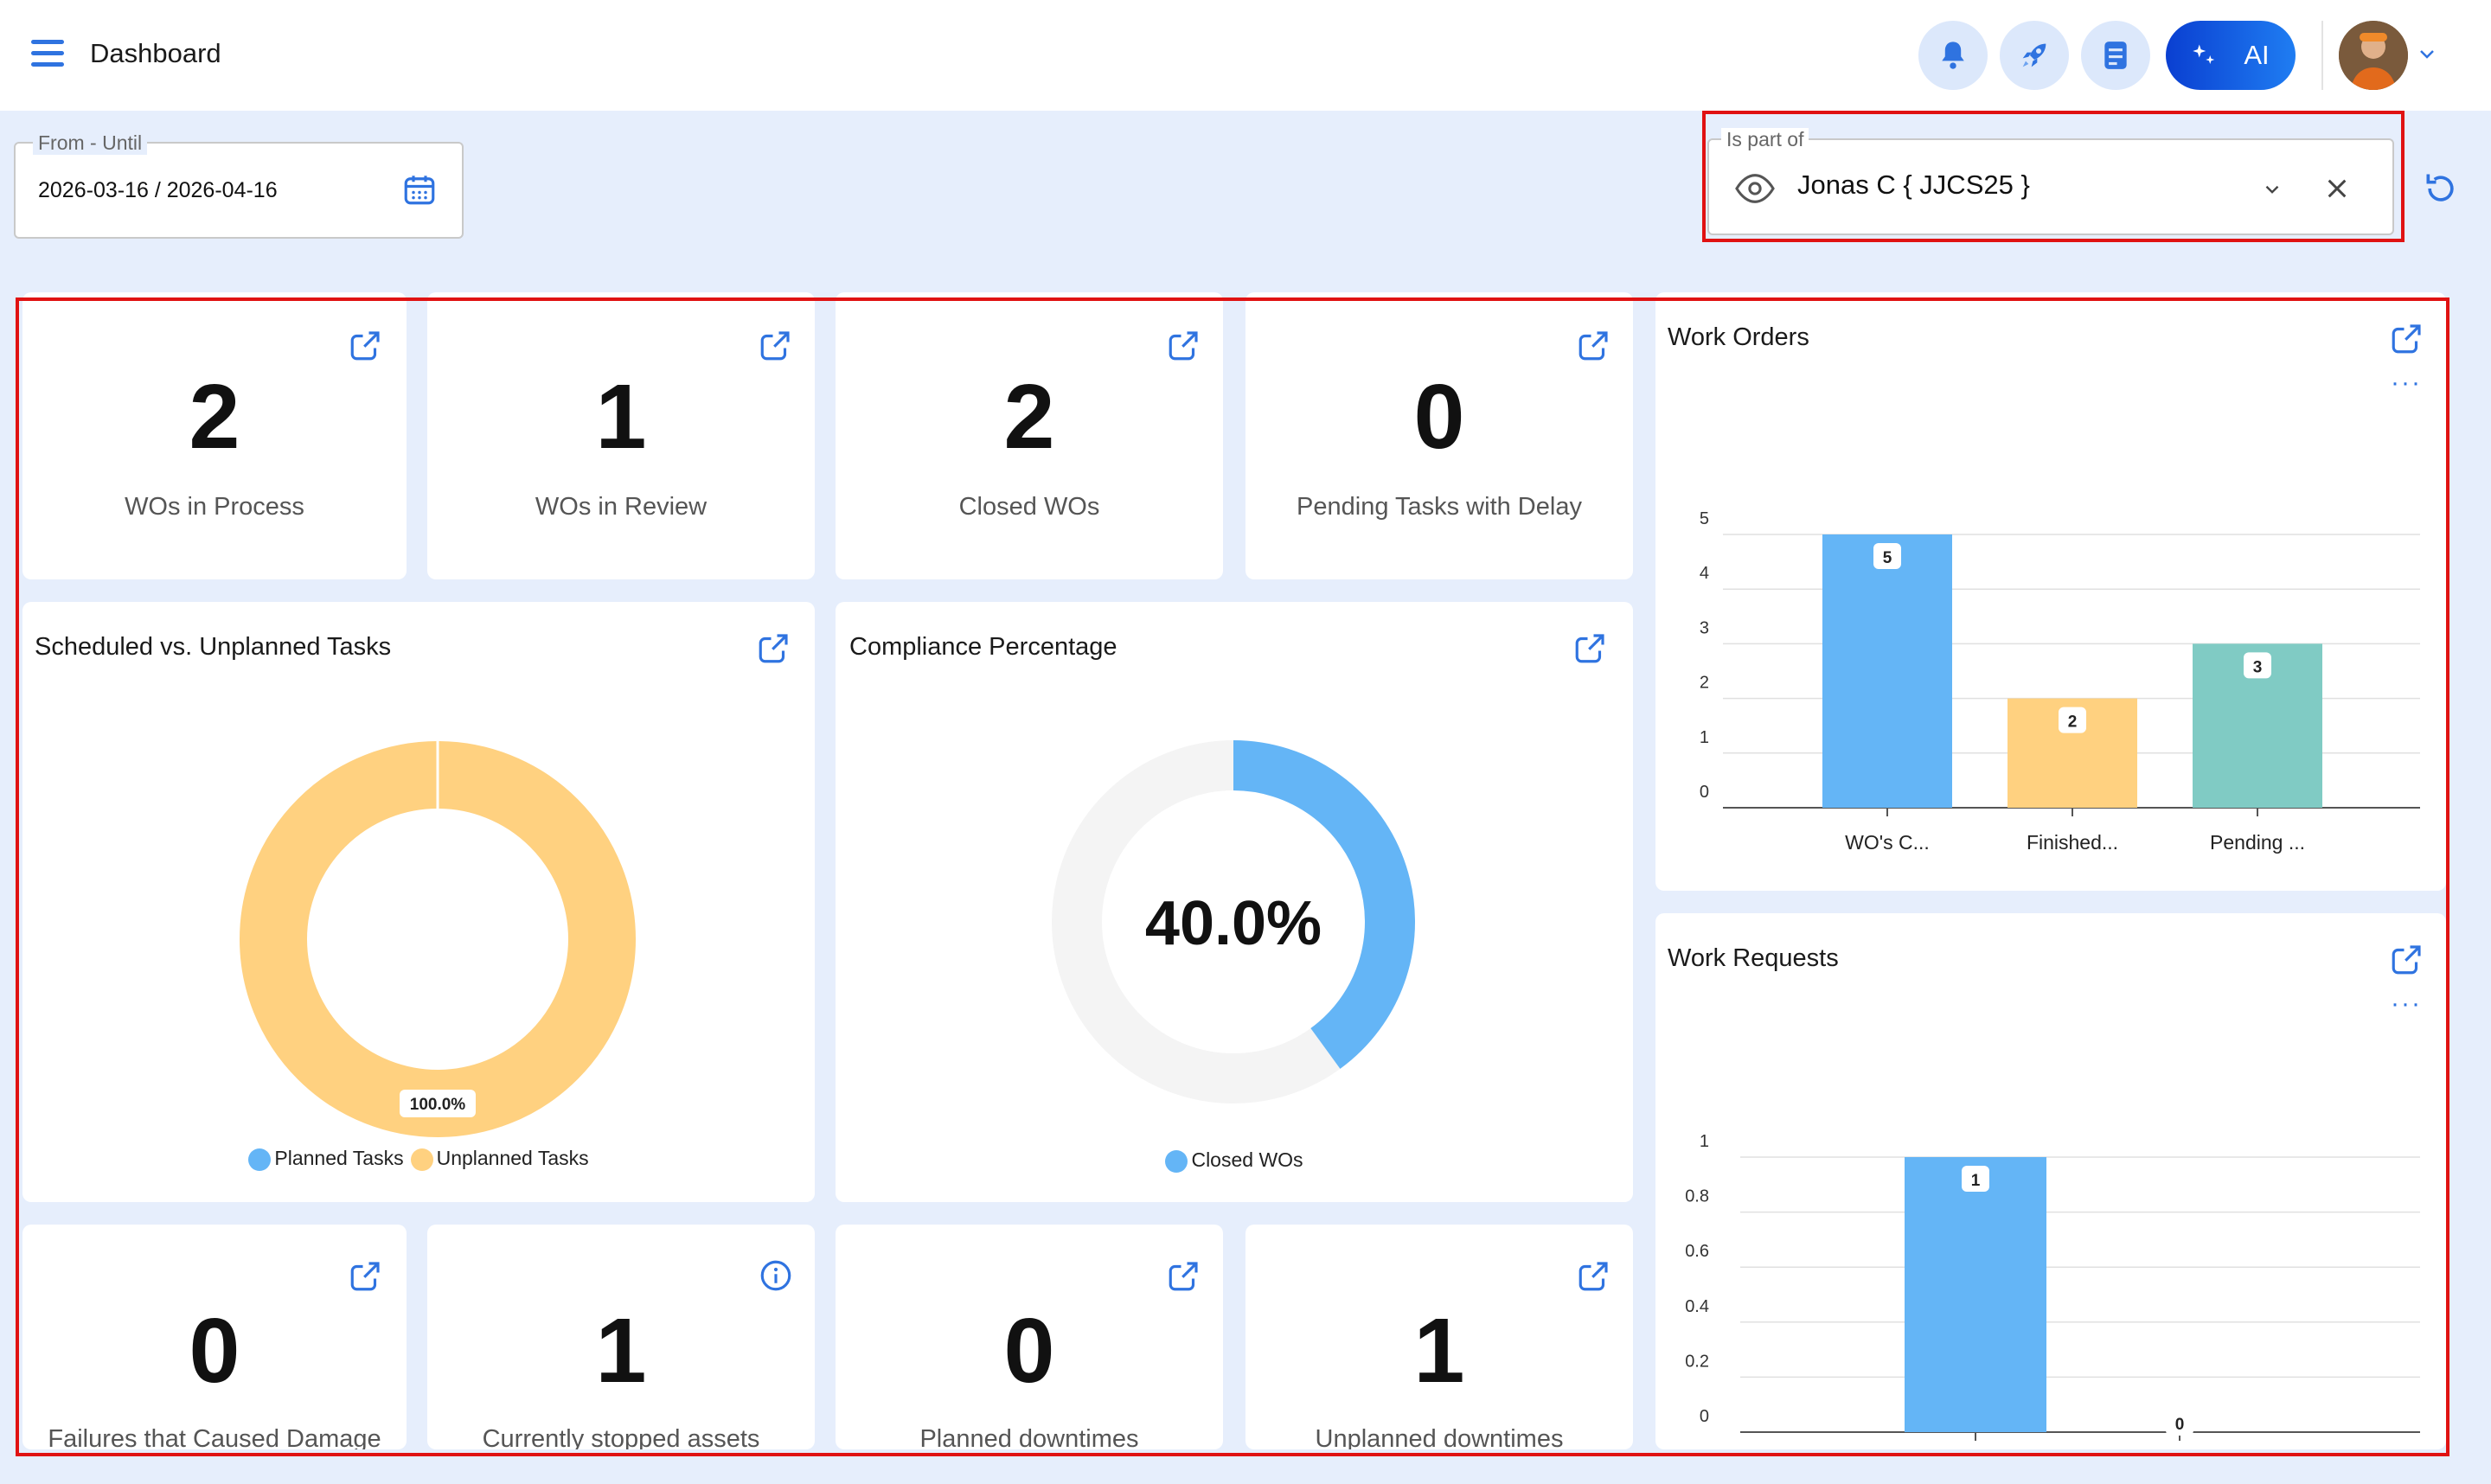  What do you see at coordinates (158, 190) in the screenshot?
I see `date-range-value: 2026-03-16 / 2026-04-16` at bounding box center [158, 190].